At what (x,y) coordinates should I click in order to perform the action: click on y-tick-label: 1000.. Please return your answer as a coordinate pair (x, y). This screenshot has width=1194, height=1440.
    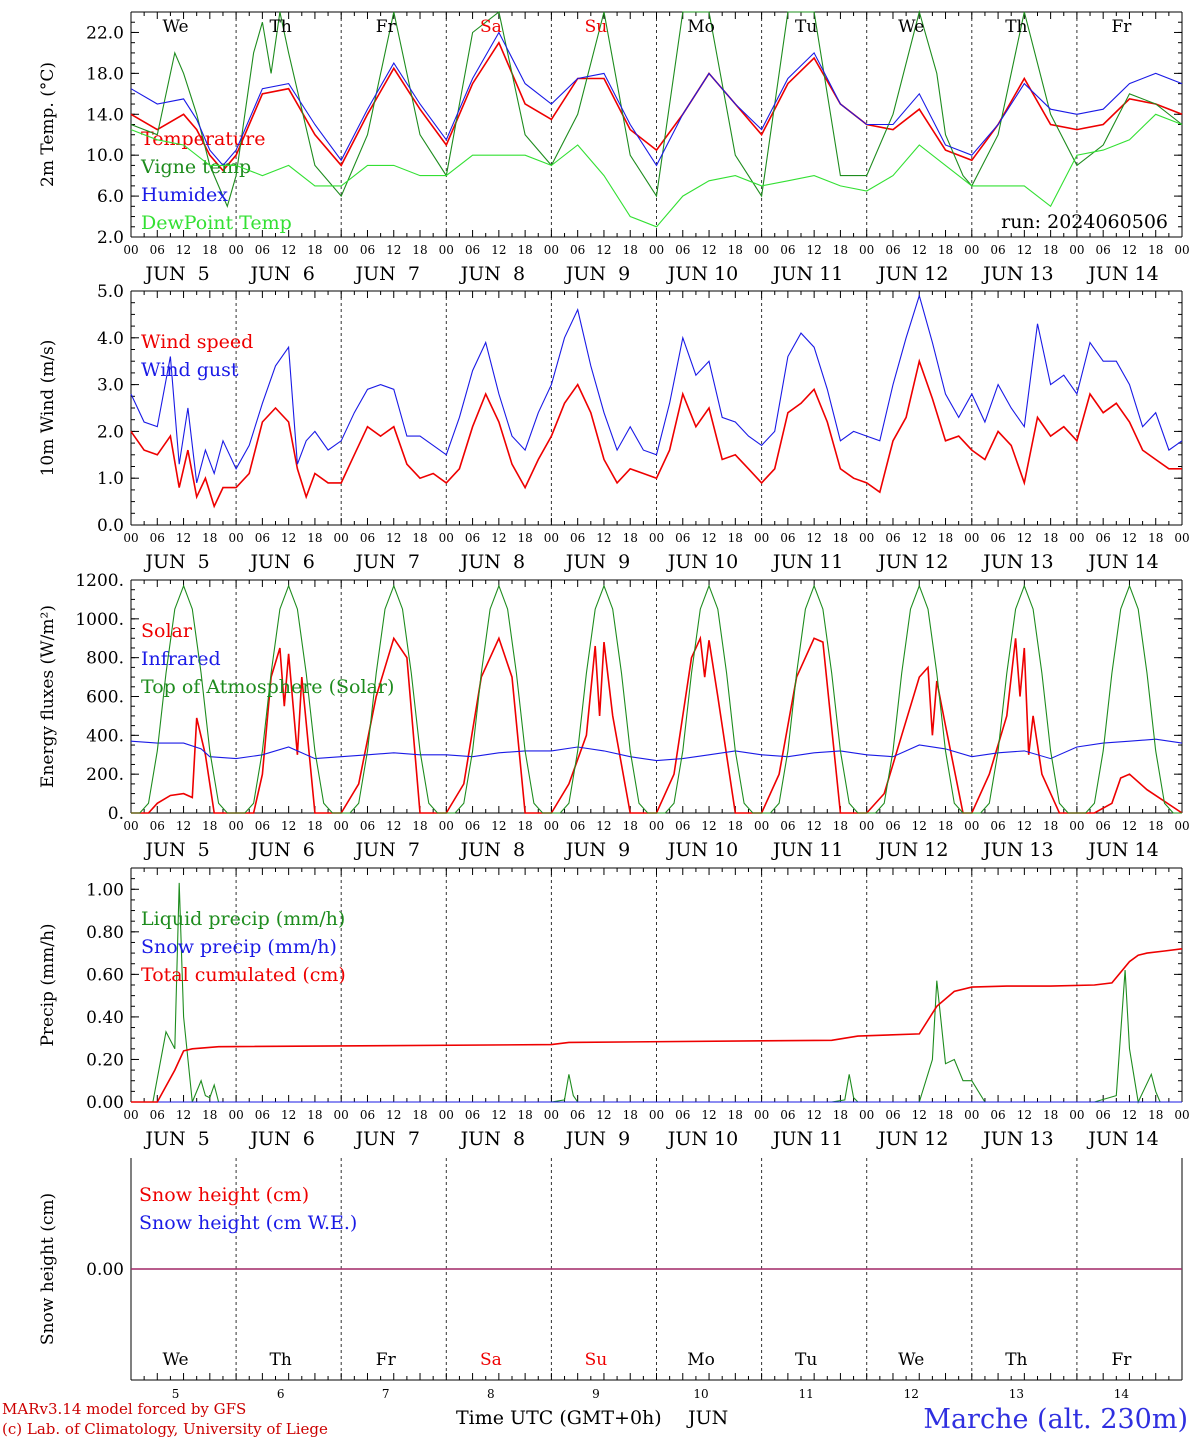
    Looking at the image, I should click on (99, 620).